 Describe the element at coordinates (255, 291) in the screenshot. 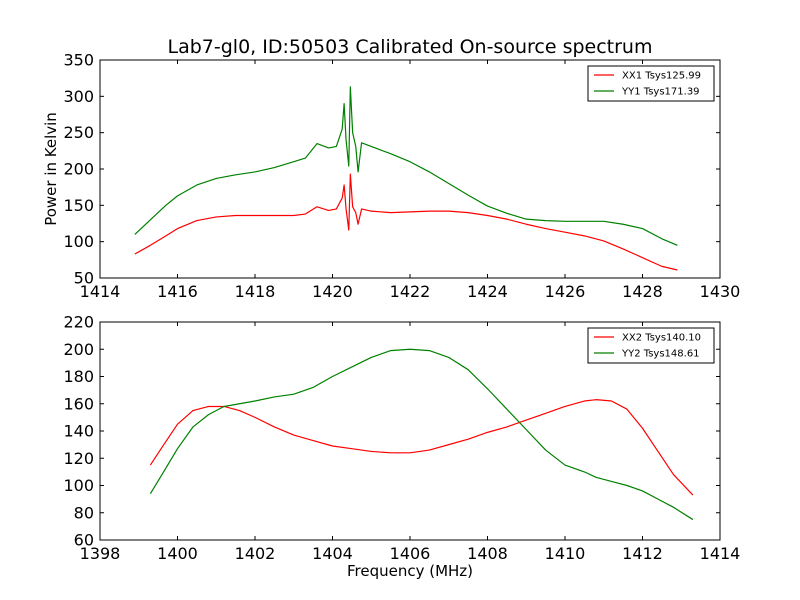

I see `top-x-tick-label: 1418` at that location.